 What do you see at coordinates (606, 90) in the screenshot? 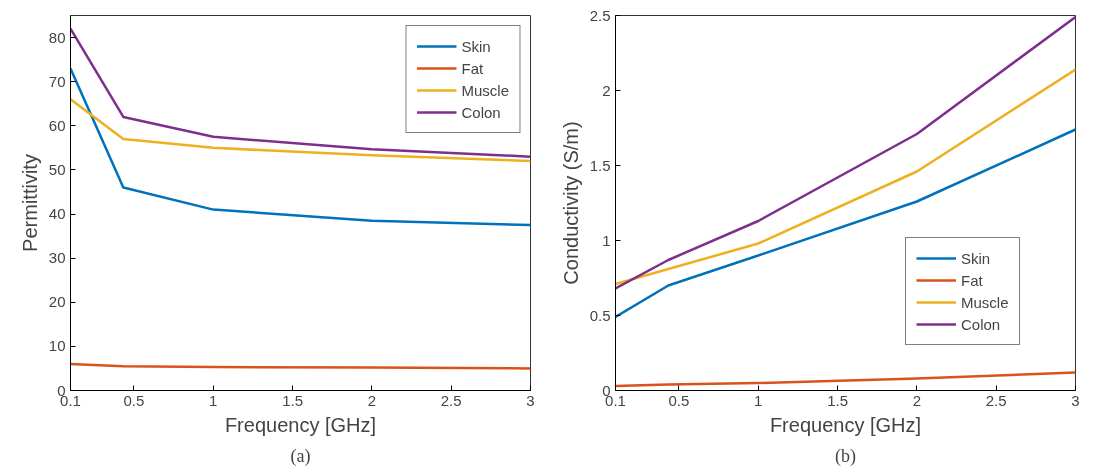
I see `y-tick-label: 2` at bounding box center [606, 90].